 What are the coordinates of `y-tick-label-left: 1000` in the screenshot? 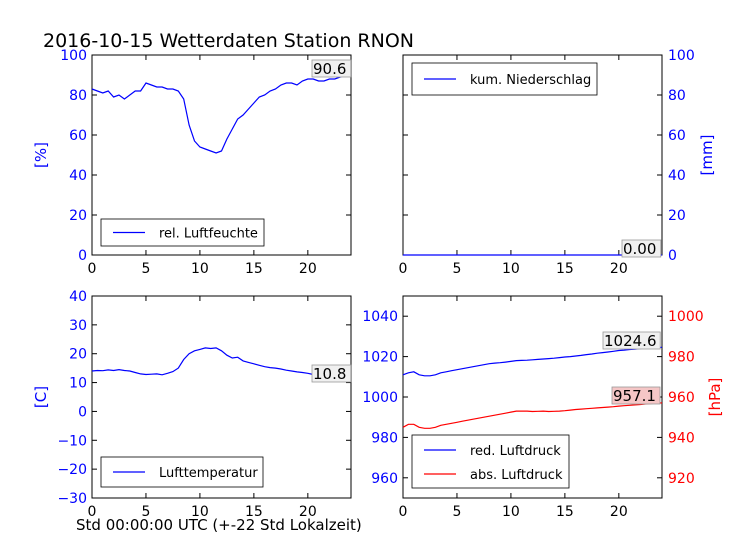 It's located at (380, 398).